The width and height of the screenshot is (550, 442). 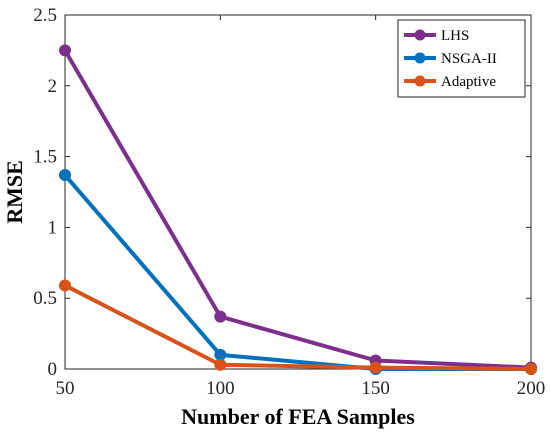 I want to click on y-axis-title: RMSE, so click(x=14, y=192).